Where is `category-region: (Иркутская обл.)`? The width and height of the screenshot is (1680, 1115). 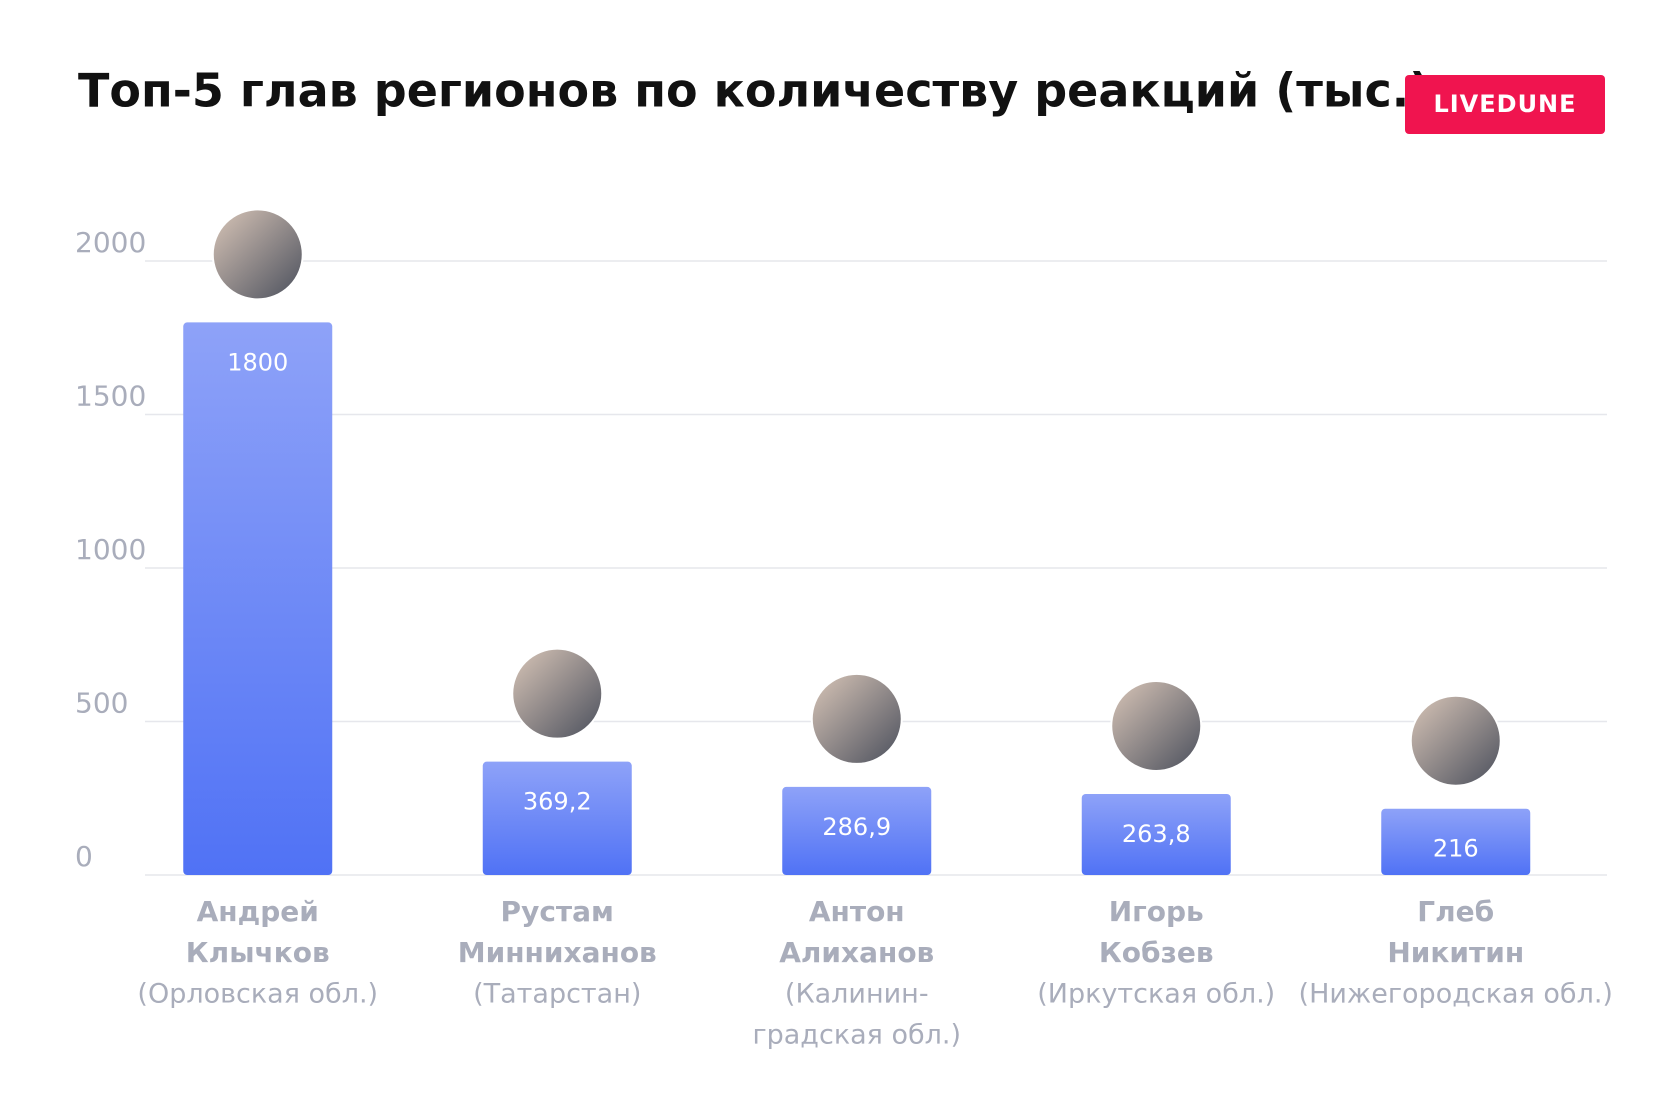 category-region: (Иркутская обл.) is located at coordinates (1156, 994).